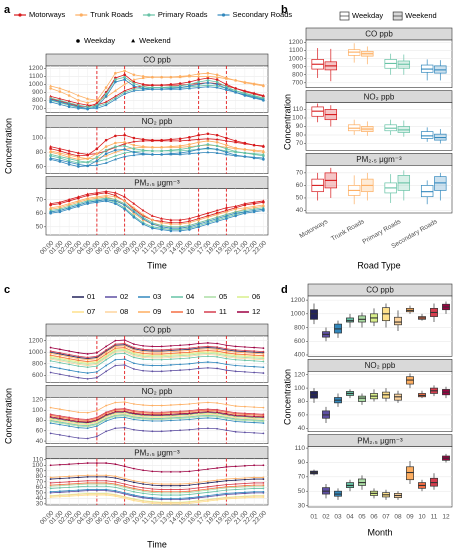 The image size is (457, 550). What do you see at coordinates (380, 365) in the screenshot?
I see `facet-title: NO₂ ppb` at bounding box center [380, 365].